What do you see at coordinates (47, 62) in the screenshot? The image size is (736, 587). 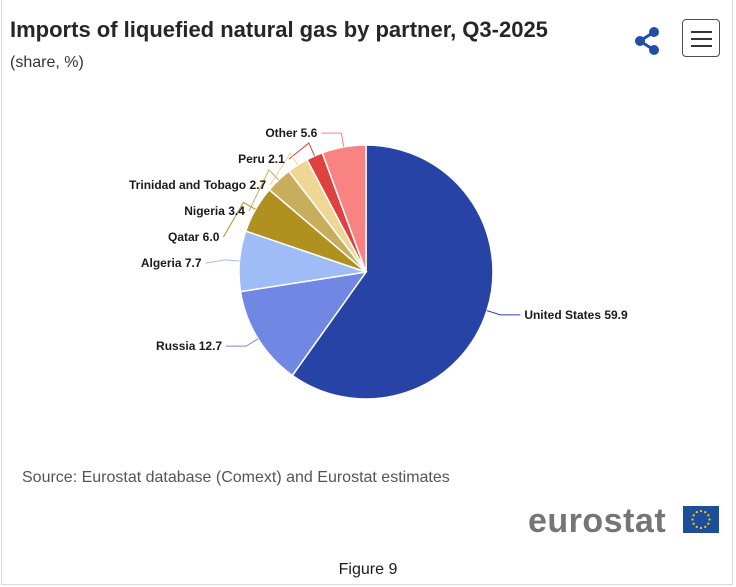 I see `chart-subtitle: (share, %)` at bounding box center [47, 62].